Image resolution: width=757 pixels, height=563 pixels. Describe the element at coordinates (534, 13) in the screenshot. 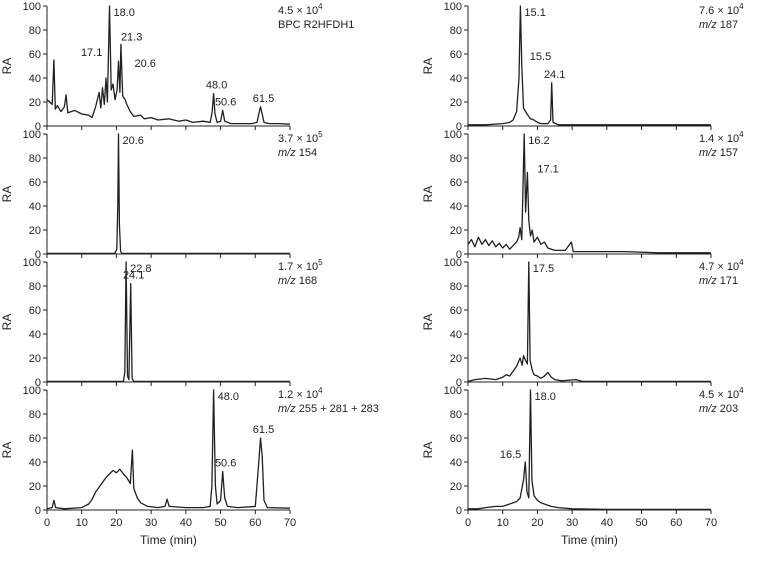

I see `peak-label: 15.1` at that location.